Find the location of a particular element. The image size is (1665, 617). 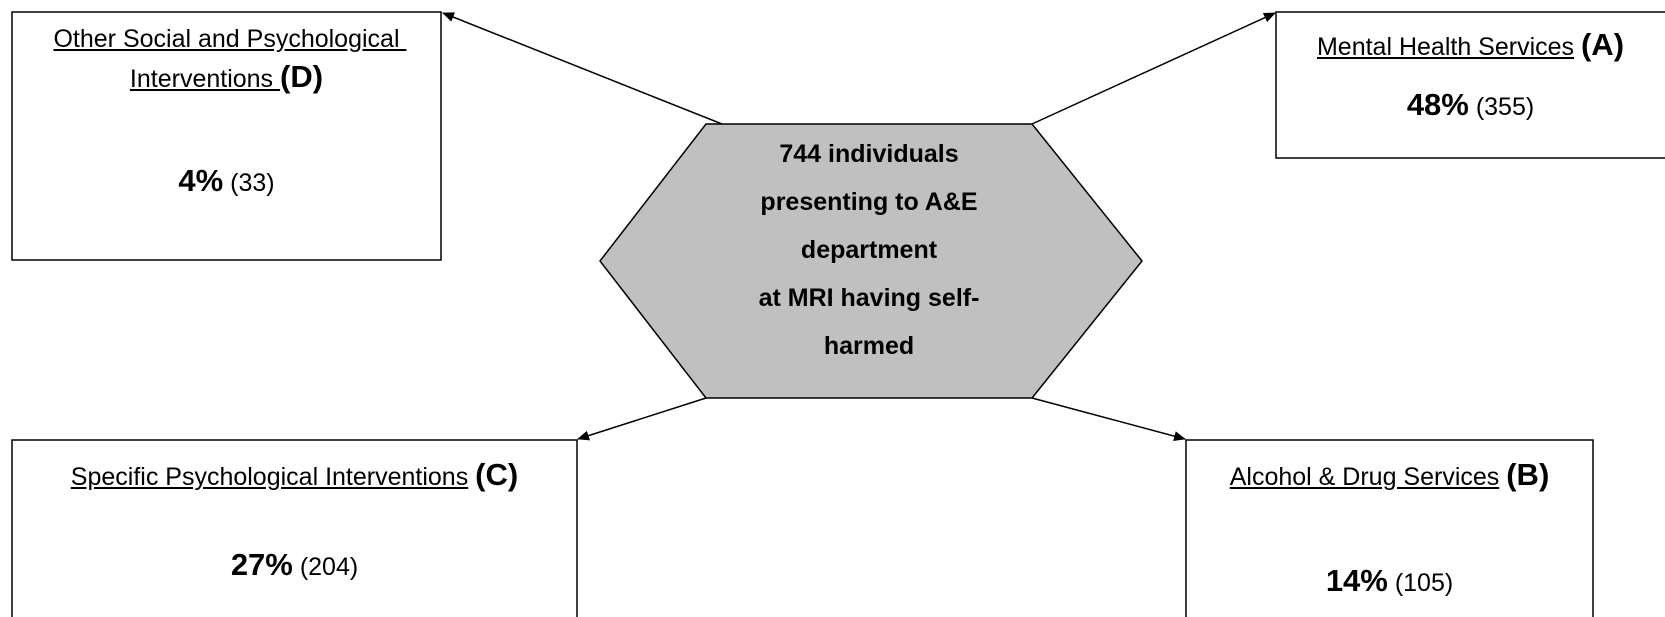

node-percent: 4% is located at coordinates (201, 180).